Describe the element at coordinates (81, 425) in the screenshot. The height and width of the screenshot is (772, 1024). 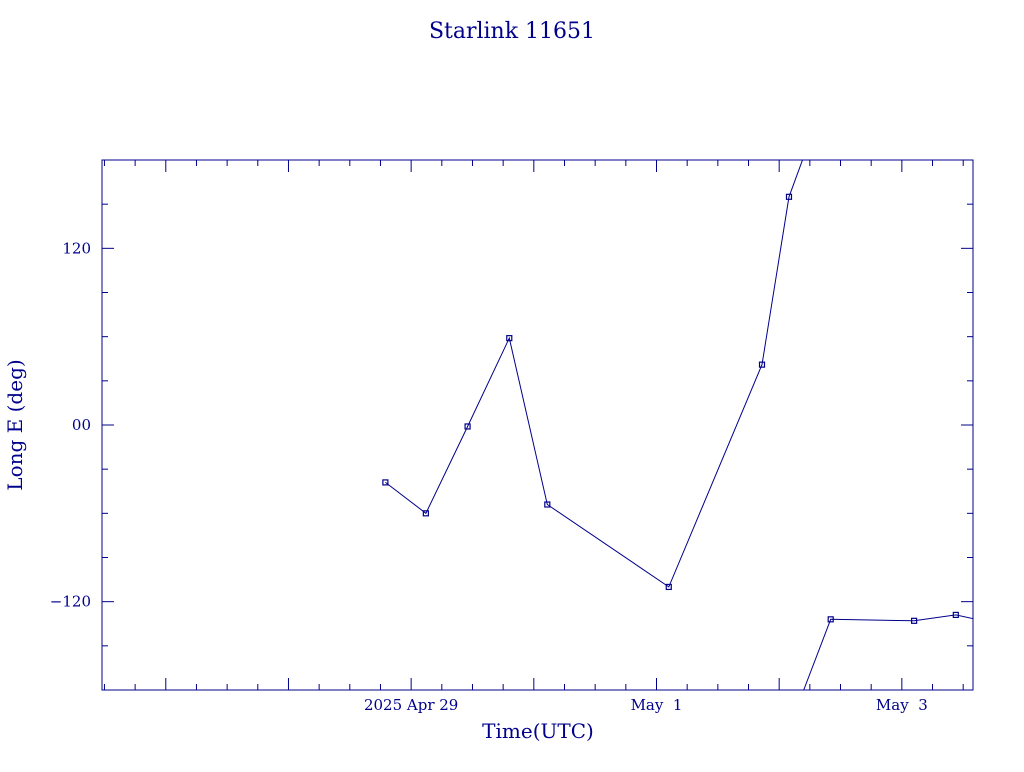
I see `y-tick-label: 00` at that location.